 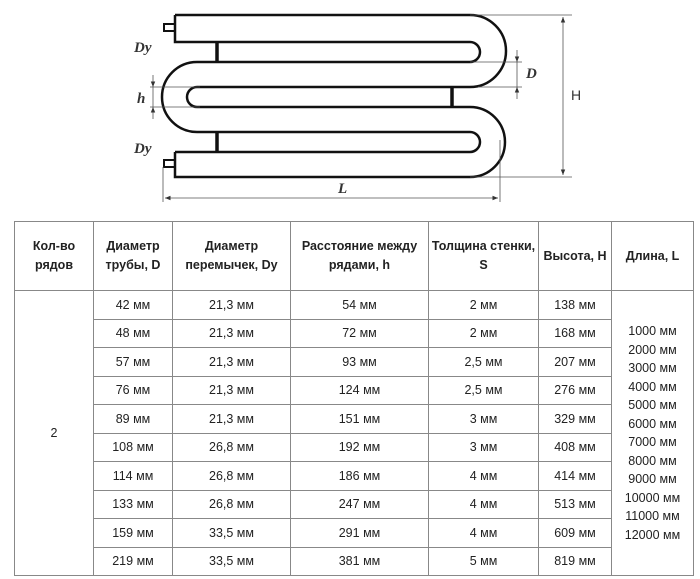 I want to click on table-row: 114 мм 26,8 мм 186 мм 4 мм 414 мм, so click(x=354, y=476).